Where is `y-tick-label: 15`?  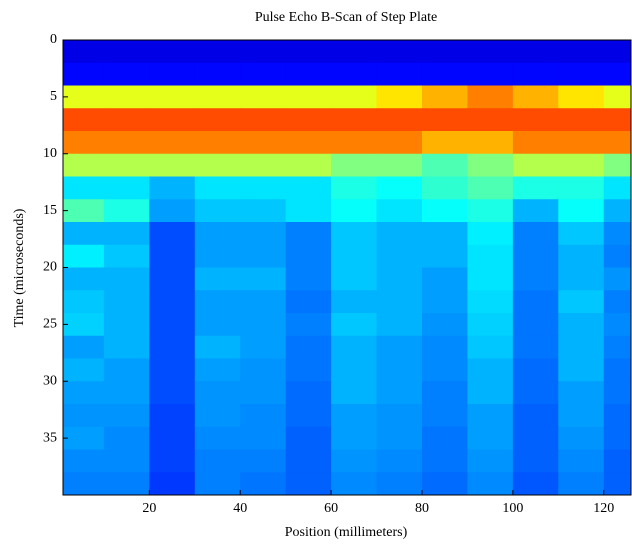
y-tick-label: 15 is located at coordinates (50, 210).